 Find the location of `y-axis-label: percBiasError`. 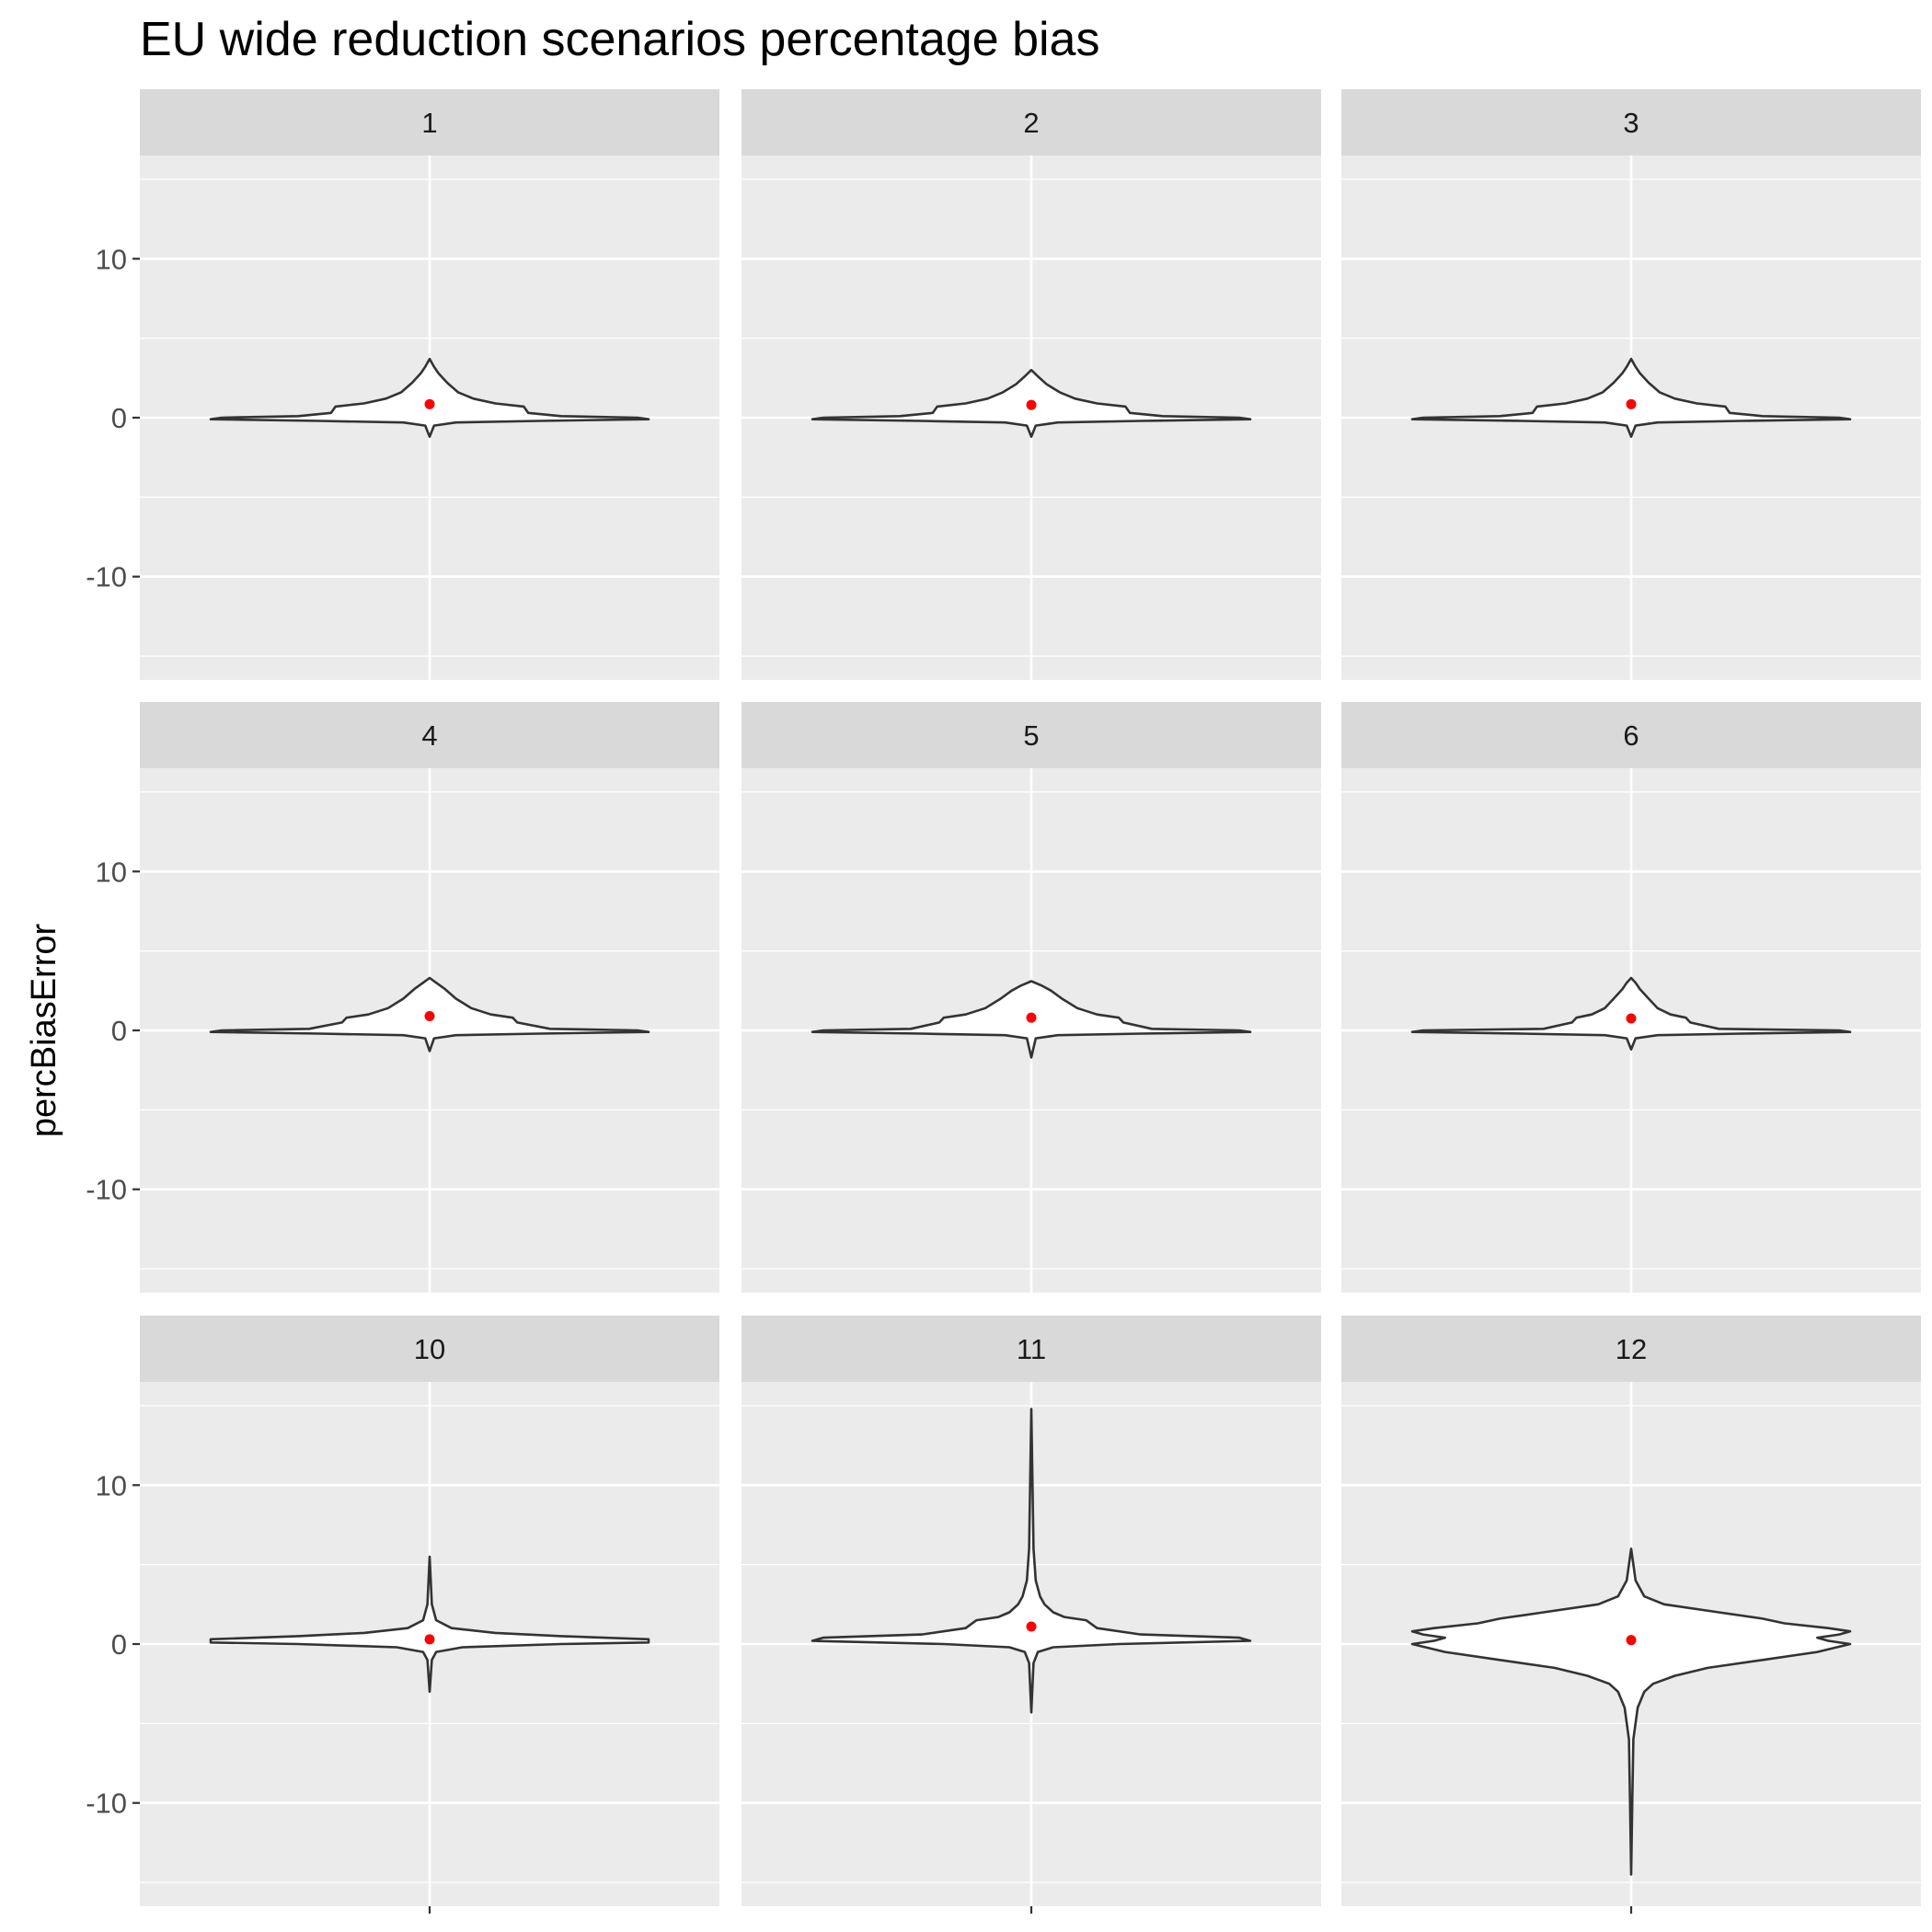

y-axis-label: percBiasError is located at coordinates (44, 1031).